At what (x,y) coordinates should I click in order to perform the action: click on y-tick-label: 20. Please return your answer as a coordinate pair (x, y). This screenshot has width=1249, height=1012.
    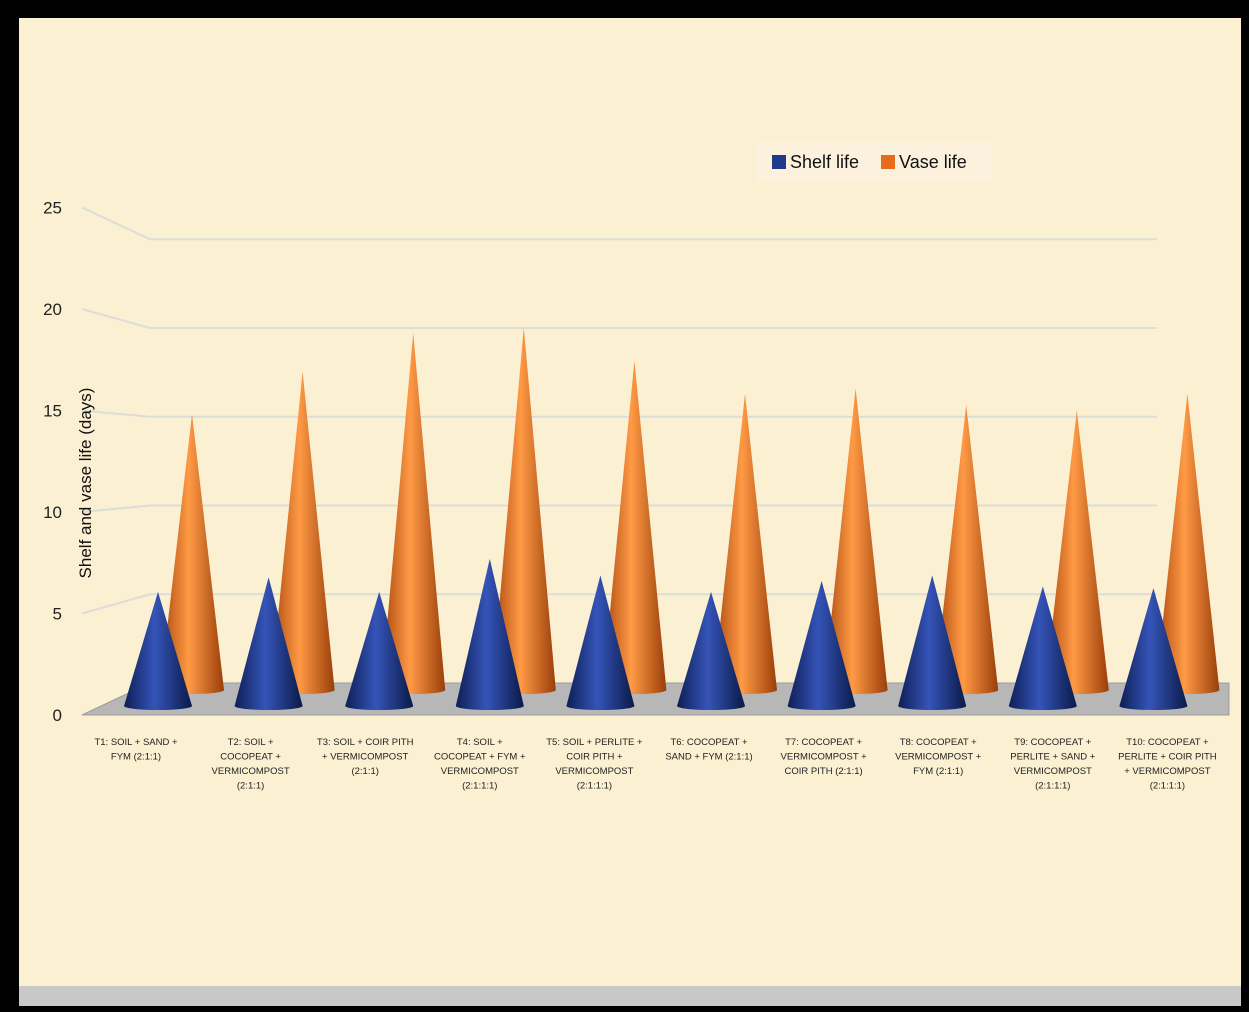
    Looking at the image, I should click on (52, 309).